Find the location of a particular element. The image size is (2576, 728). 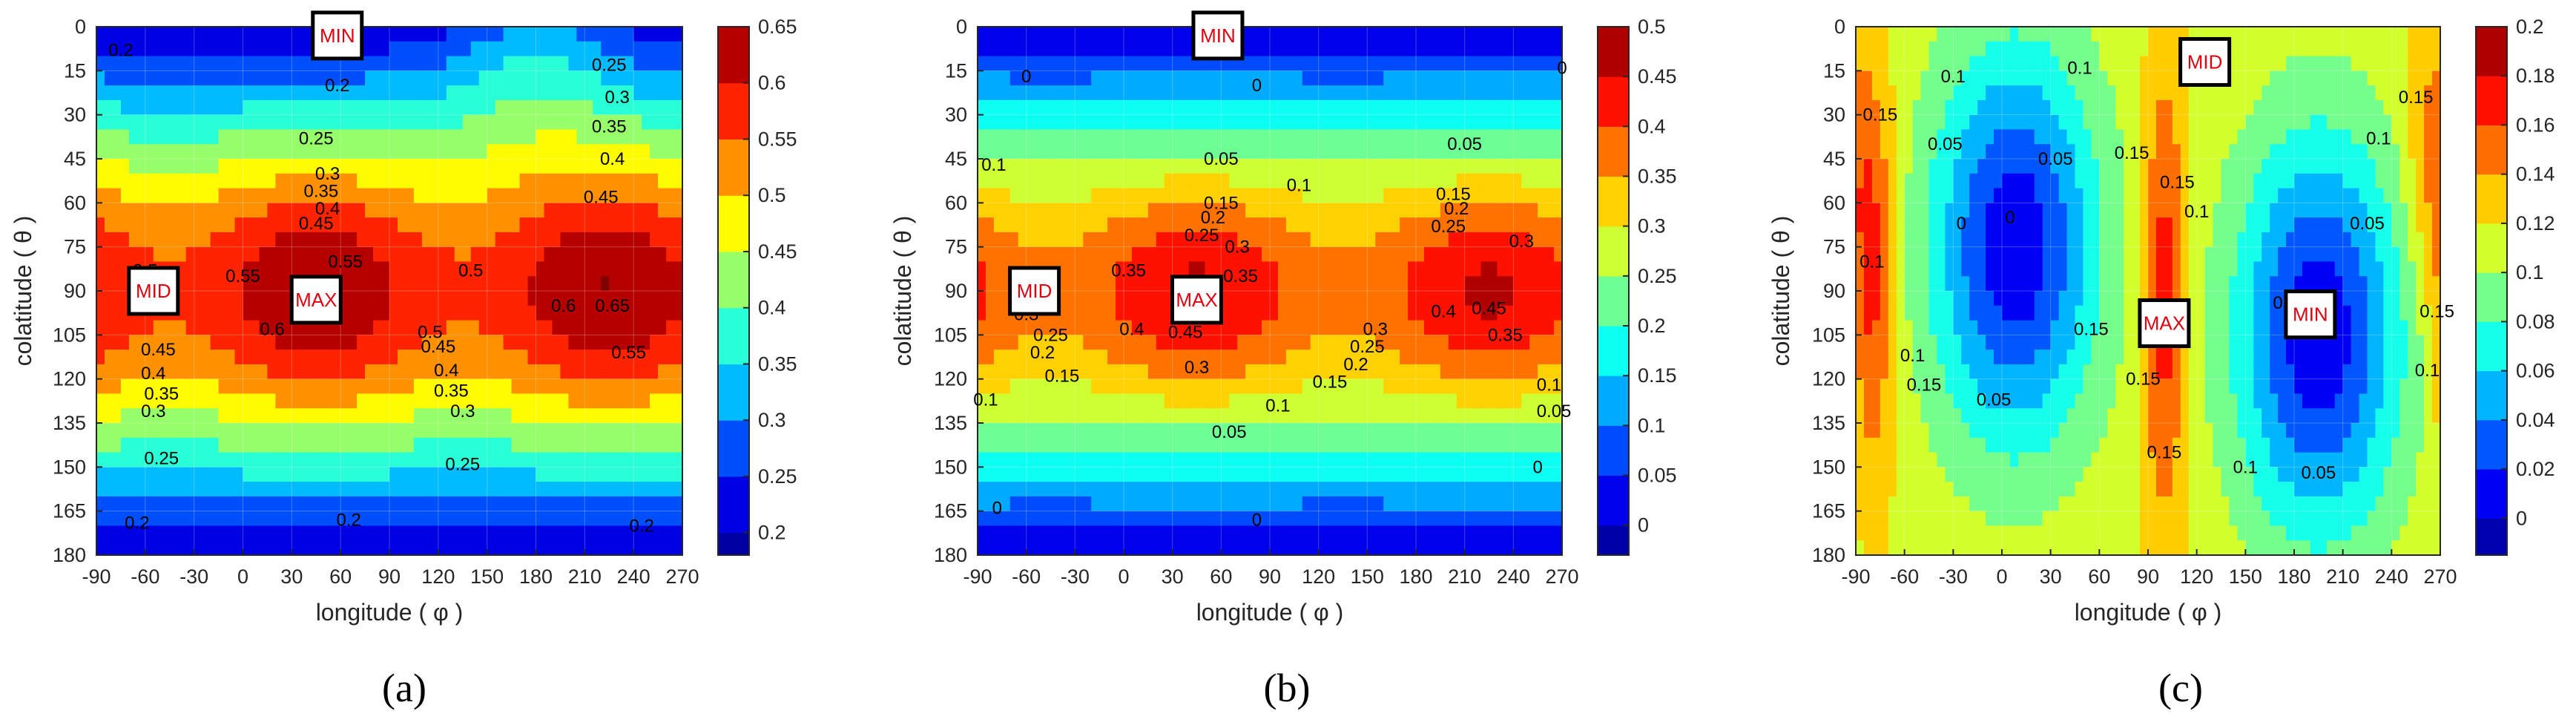

contour-label: 0.35 is located at coordinates (610, 127).